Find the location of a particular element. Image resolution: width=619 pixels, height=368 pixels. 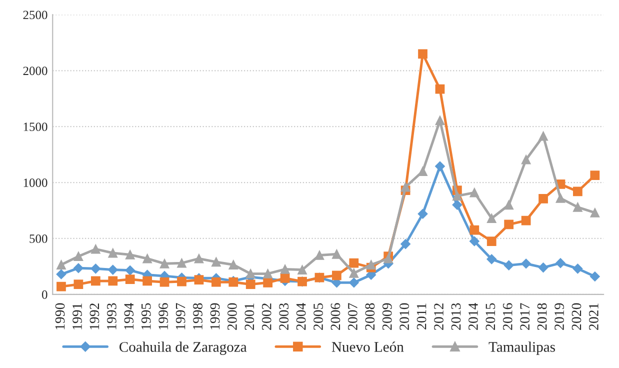

x-tick-label: 2019 is located at coordinates (559, 316).